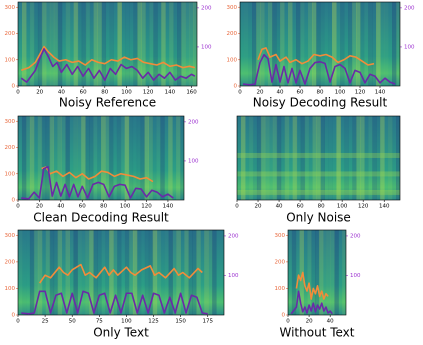 Image resolution: width=423 pixels, height=345 pixels. What do you see at coordinates (318, 192) in the screenshot?
I see `texture-band` at bounding box center [318, 192].